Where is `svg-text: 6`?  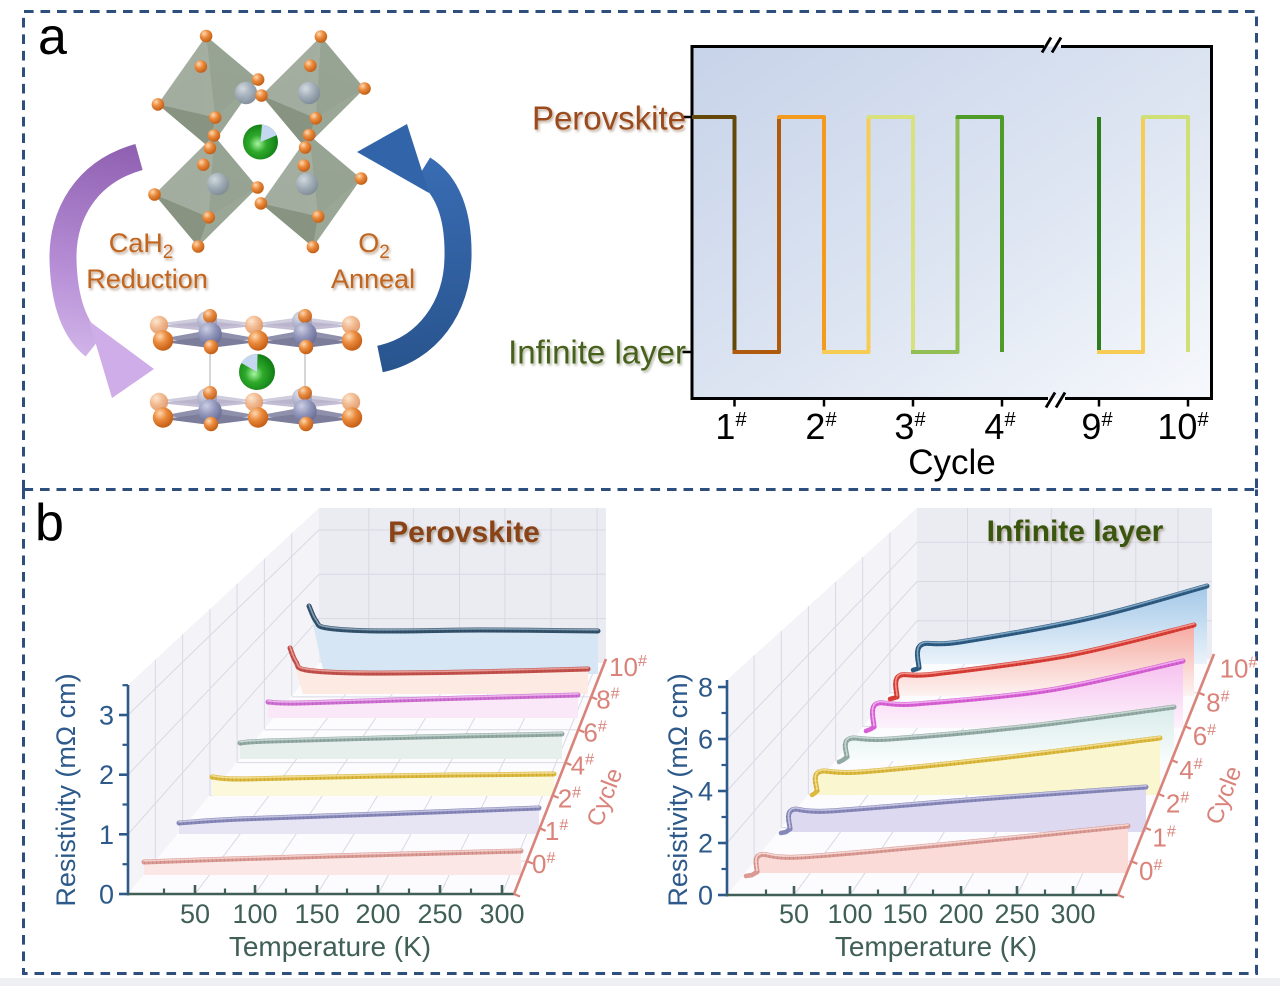 svg-text: 6 is located at coordinates (705, 740).